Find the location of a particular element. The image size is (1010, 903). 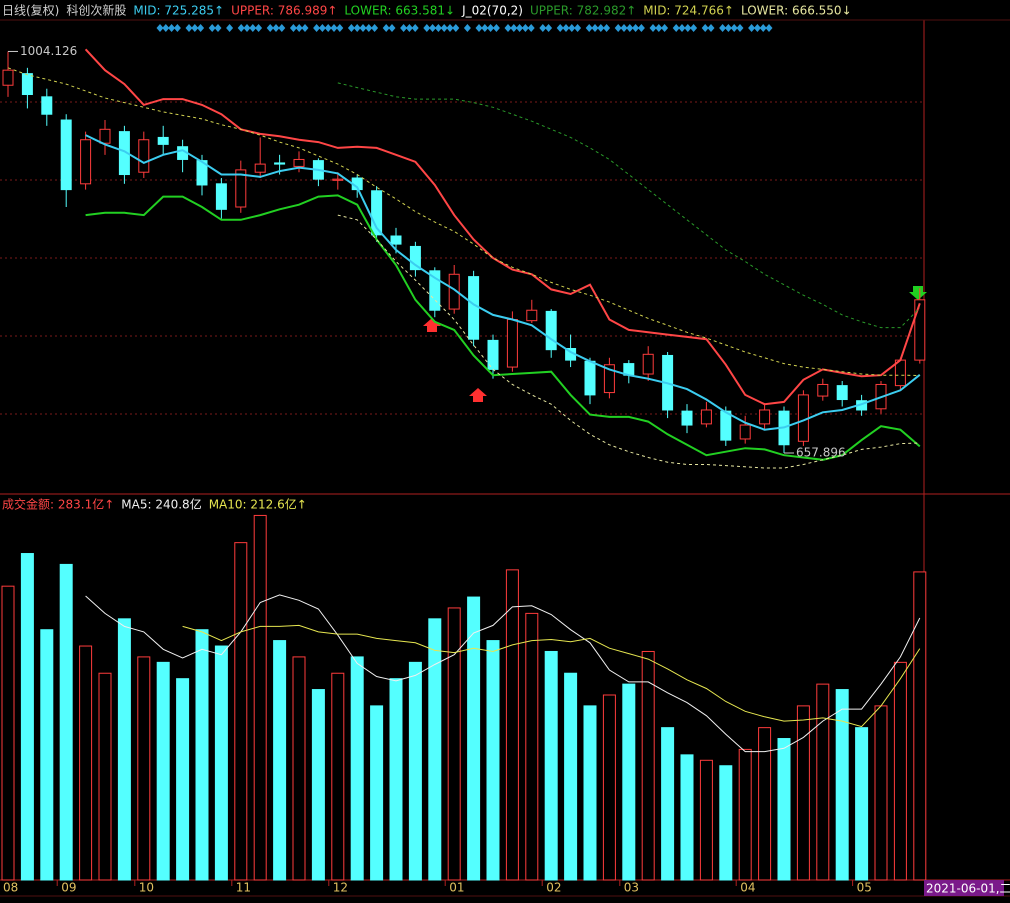

x-tick-label: 10 is located at coordinates (146, 888).